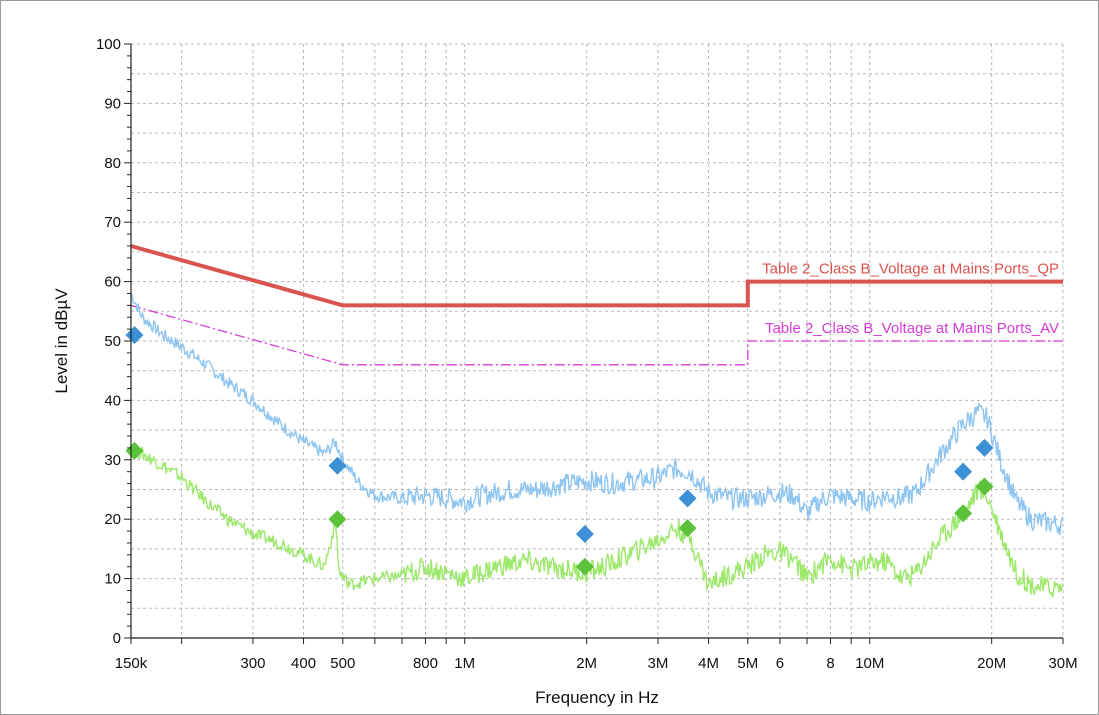 Image resolution: width=1099 pixels, height=715 pixels. Describe the element at coordinates (112, 163) in the screenshot. I see `y-tick-label: 80` at that location.